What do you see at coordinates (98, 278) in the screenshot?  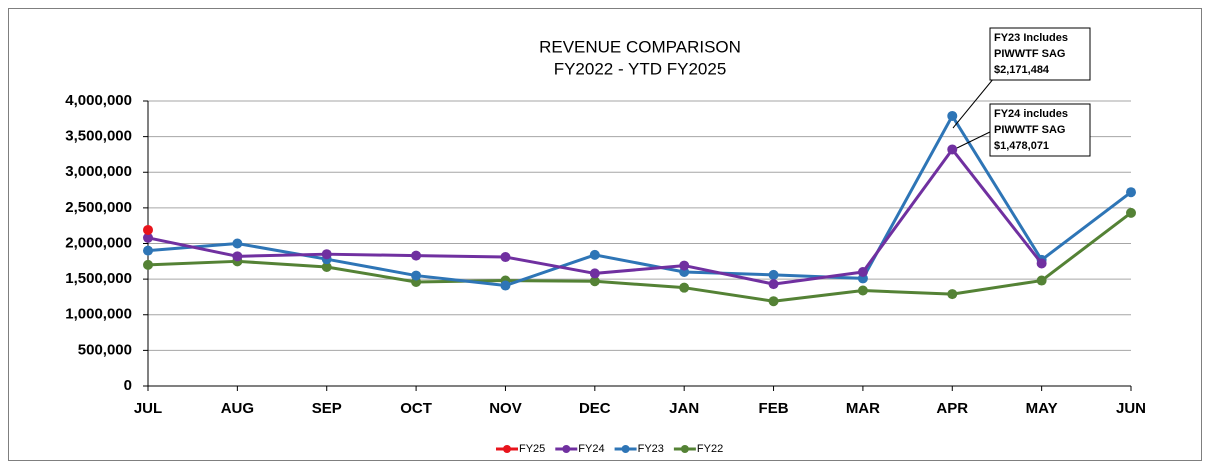 I see `y-tick-label: 1,500,000` at bounding box center [98, 278].